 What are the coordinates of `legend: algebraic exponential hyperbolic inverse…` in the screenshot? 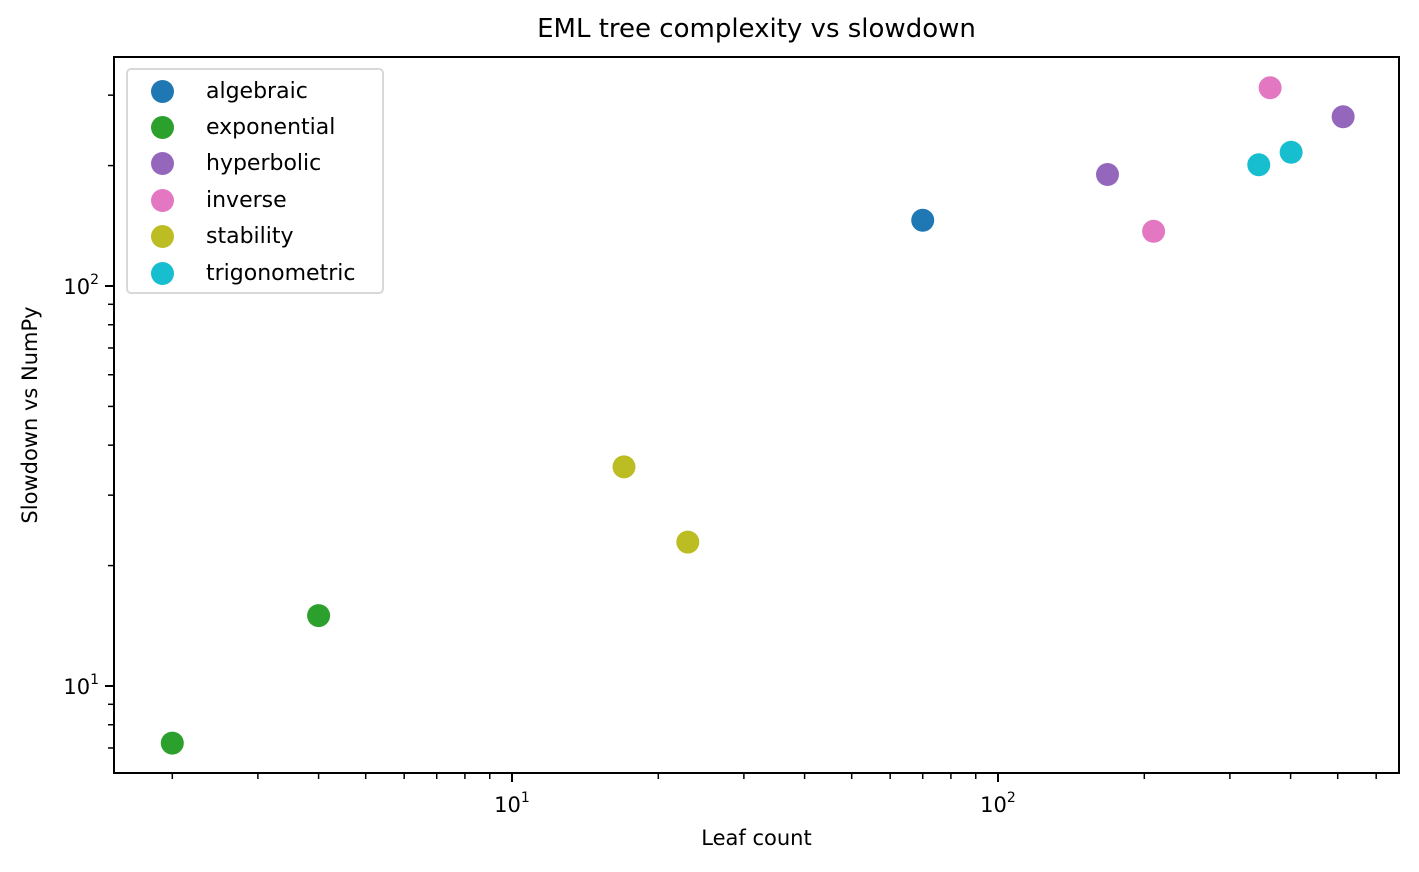 It's located at (255, 181).